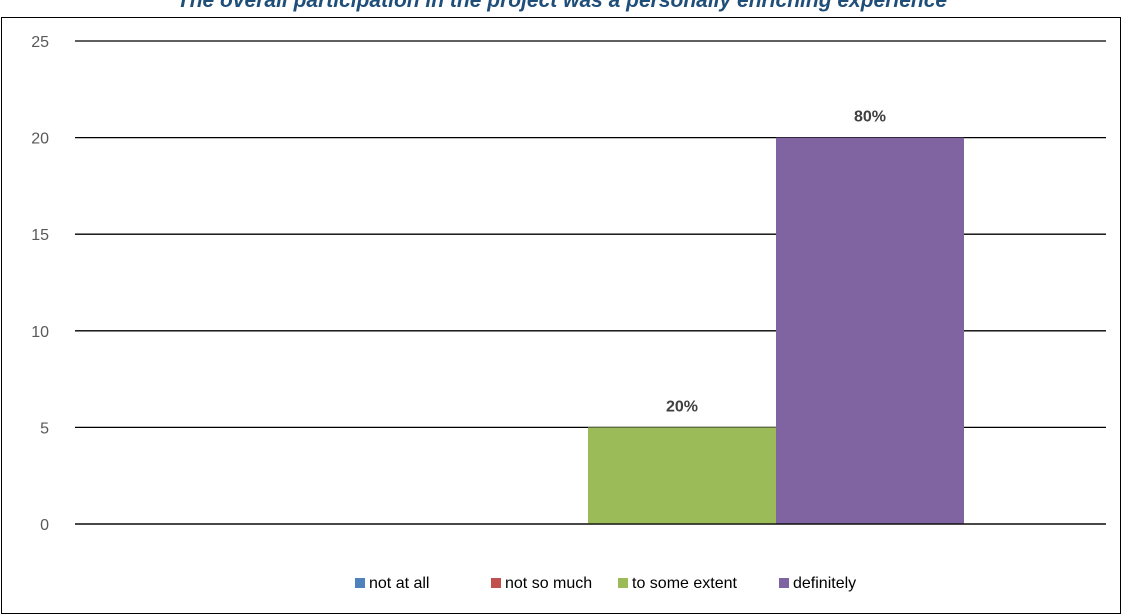  What do you see at coordinates (824, 583) in the screenshot?
I see `legend-label: definitely` at bounding box center [824, 583].